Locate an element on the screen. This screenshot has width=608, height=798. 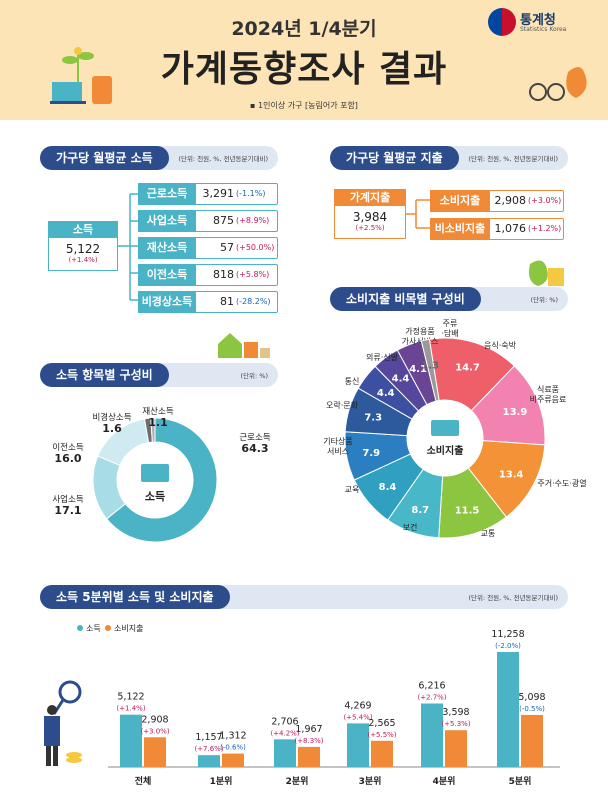
pie-label: 근로소득 is located at coordinates (254, 438).